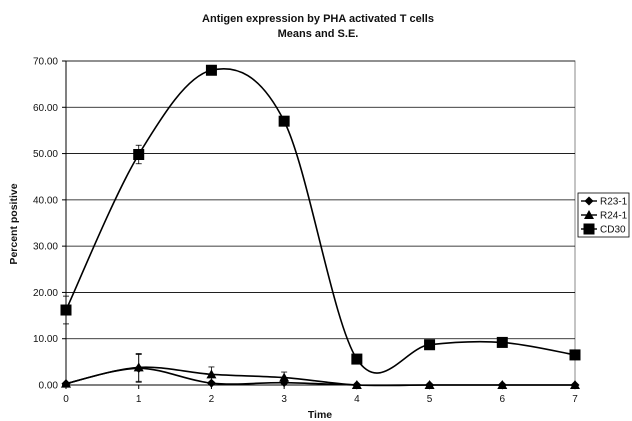 The width and height of the screenshot is (632, 421). Describe the element at coordinates (318, 34) in the screenshot. I see `chart-subtitle: Means and S.E.` at that location.